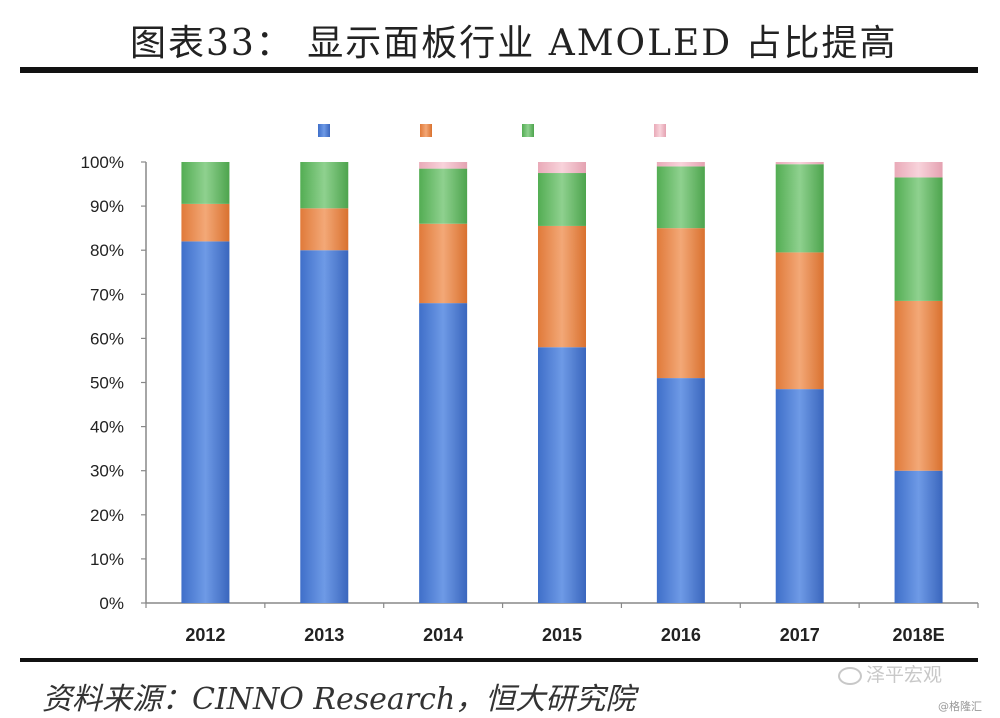  I want to click on y-tick-label: 70%, so click(107, 294).